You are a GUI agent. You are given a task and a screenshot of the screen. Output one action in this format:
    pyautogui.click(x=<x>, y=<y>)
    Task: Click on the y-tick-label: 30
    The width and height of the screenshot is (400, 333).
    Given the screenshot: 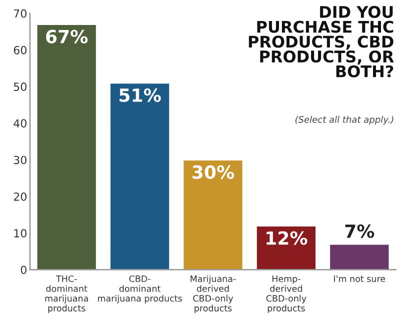 What is the action you would take?
    pyautogui.click(x=20, y=160)
    